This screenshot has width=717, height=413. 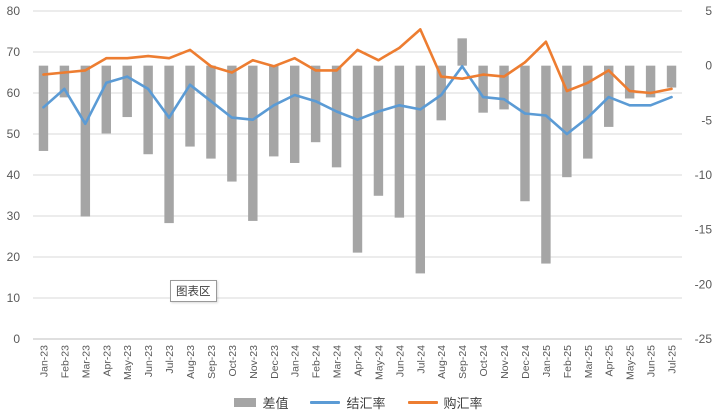 What do you see at coordinates (484, 361) in the screenshot?
I see `x-tick-label: Oct-24` at bounding box center [484, 361].